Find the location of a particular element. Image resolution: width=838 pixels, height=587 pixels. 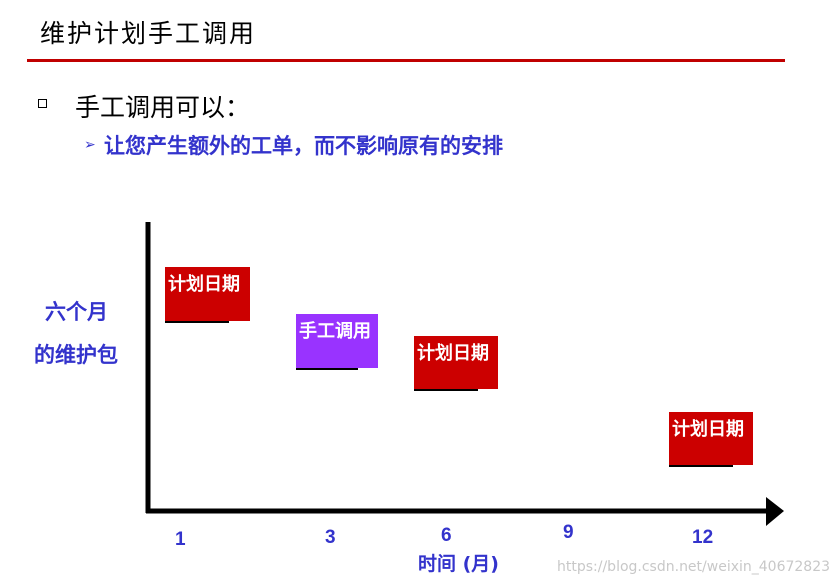

title-divider is located at coordinates (406, 60).